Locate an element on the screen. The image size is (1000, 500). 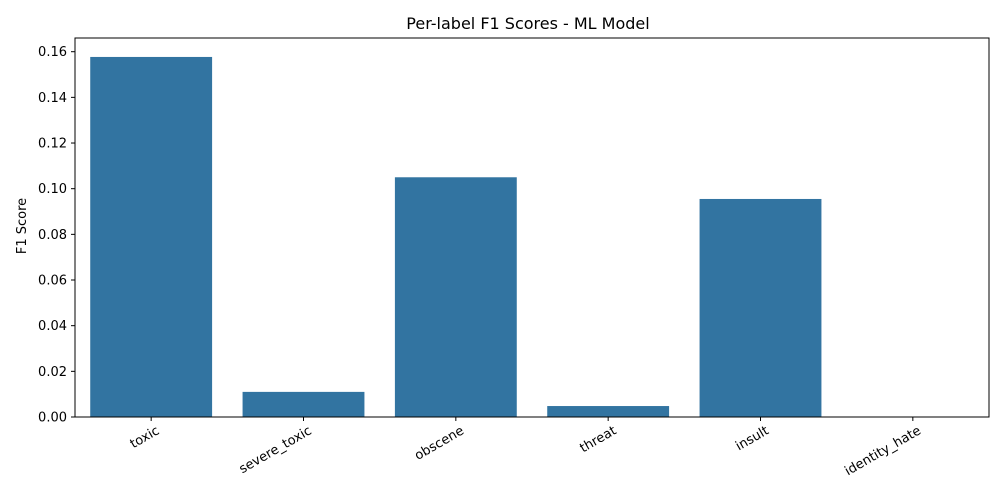
bar-toxic is located at coordinates (151, 236).